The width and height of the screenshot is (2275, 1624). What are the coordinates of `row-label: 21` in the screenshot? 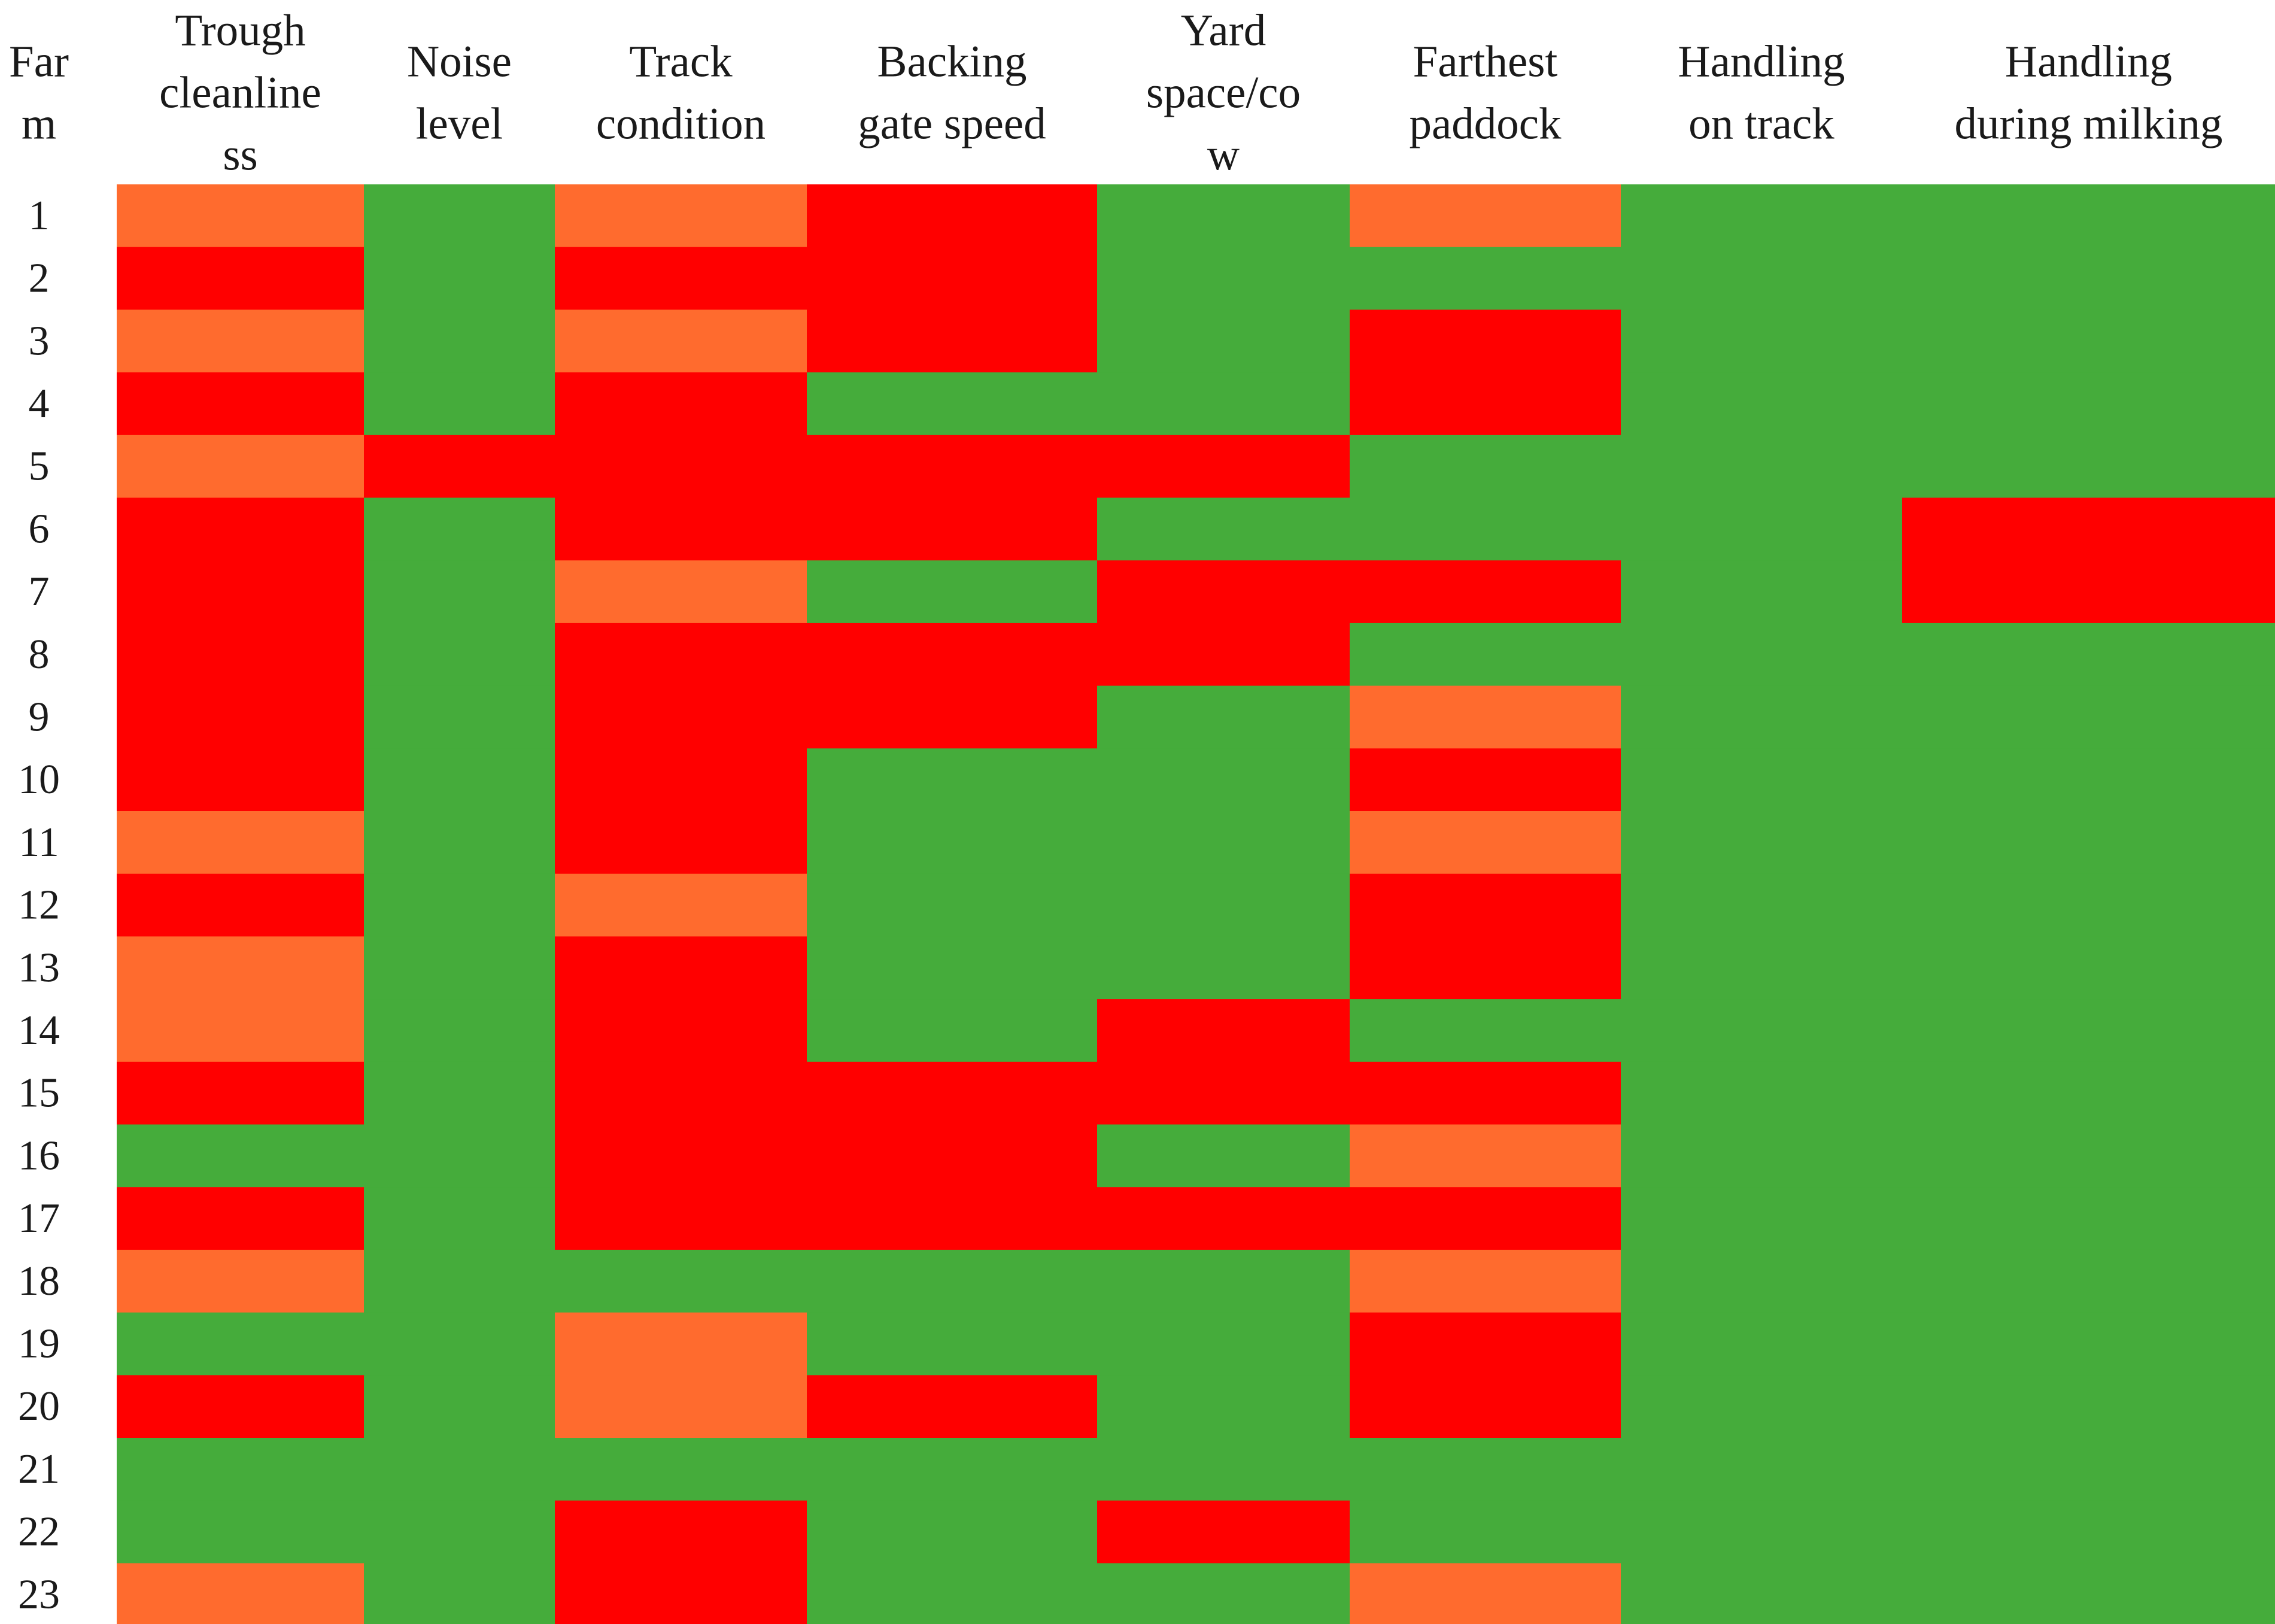 It's located at (39, 1469).